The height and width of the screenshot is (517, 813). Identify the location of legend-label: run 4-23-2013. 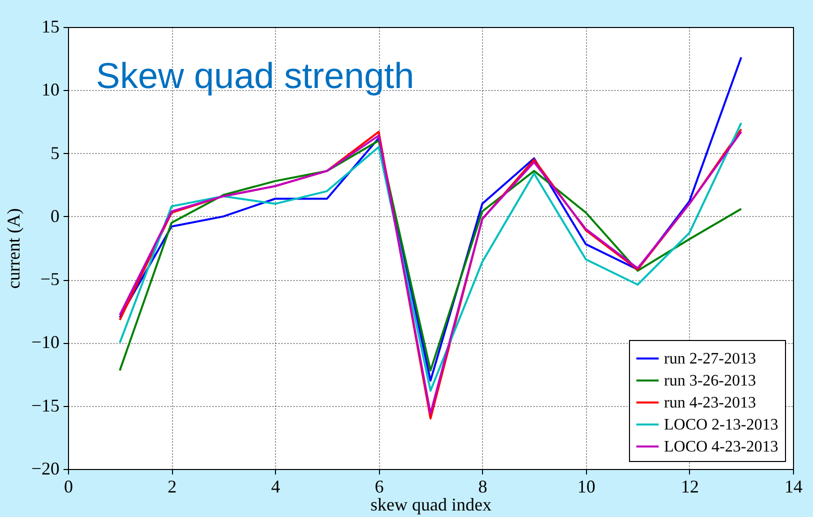
(710, 403).